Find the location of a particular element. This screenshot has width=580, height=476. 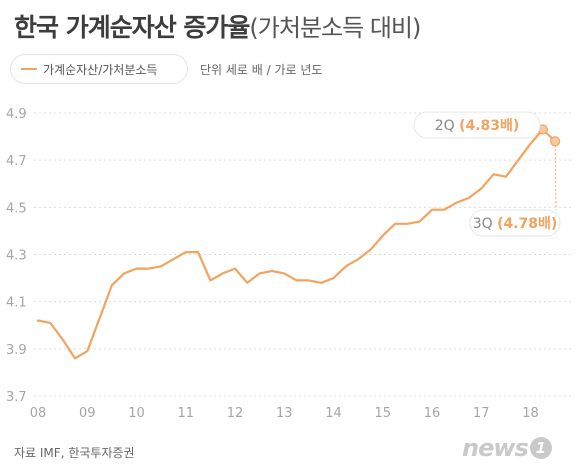

y-tick-label: 4.1 is located at coordinates (16, 303).